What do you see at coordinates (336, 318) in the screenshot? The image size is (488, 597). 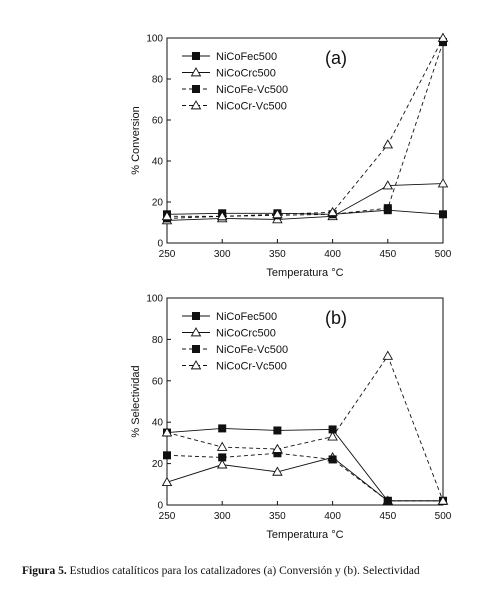 I see `panel-label: (b)` at bounding box center [336, 318].